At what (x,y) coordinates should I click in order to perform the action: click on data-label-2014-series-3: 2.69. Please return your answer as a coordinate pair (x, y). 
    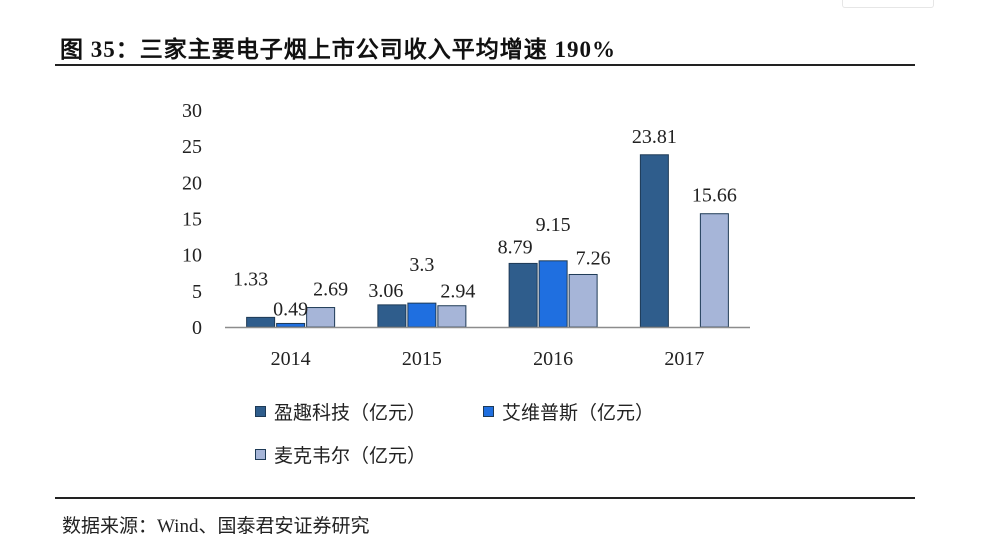
    Looking at the image, I should click on (330, 290).